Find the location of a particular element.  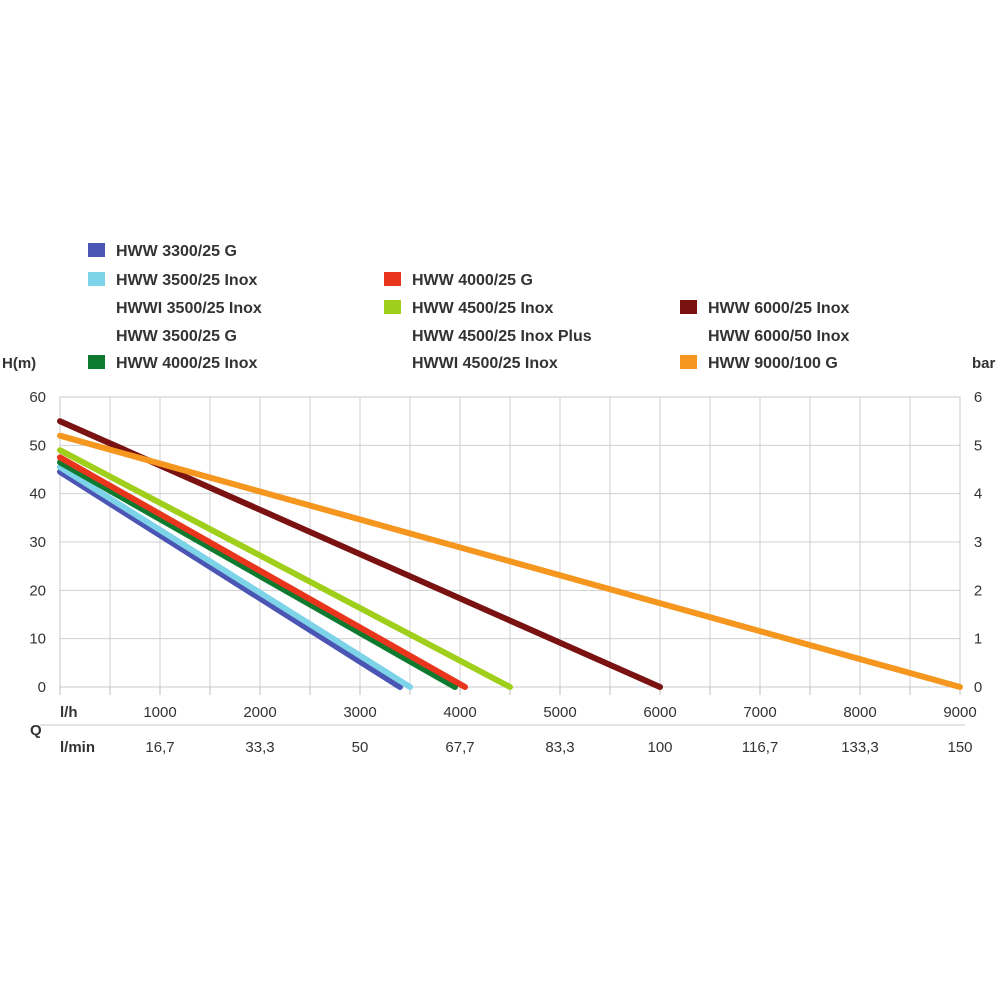

x-tick-label: 1000 is located at coordinates (159, 712).